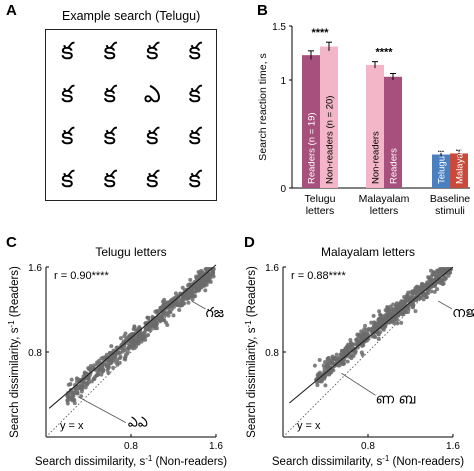  I want to click on bar-label: Non-readers, so click(376, 157).